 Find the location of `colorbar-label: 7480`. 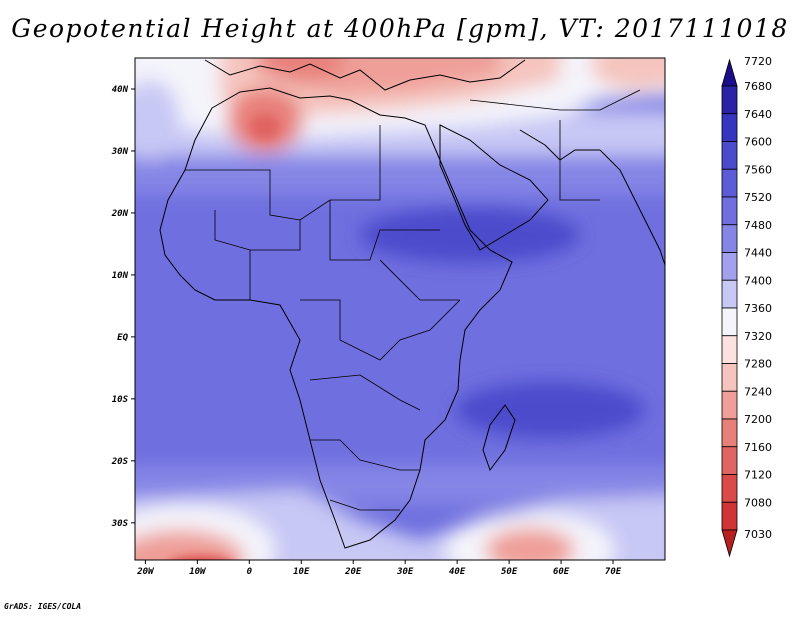

colorbar-label: 7480 is located at coordinates (758, 225).